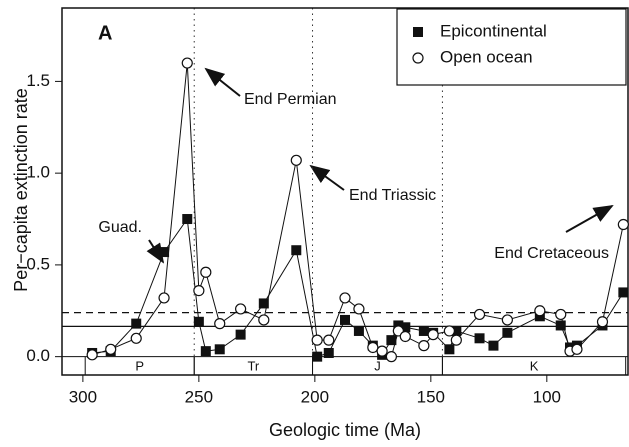 The height and width of the screenshot is (447, 629). Describe the element at coordinates (290, 99) in the screenshot. I see `annotation: End Permian` at that location.